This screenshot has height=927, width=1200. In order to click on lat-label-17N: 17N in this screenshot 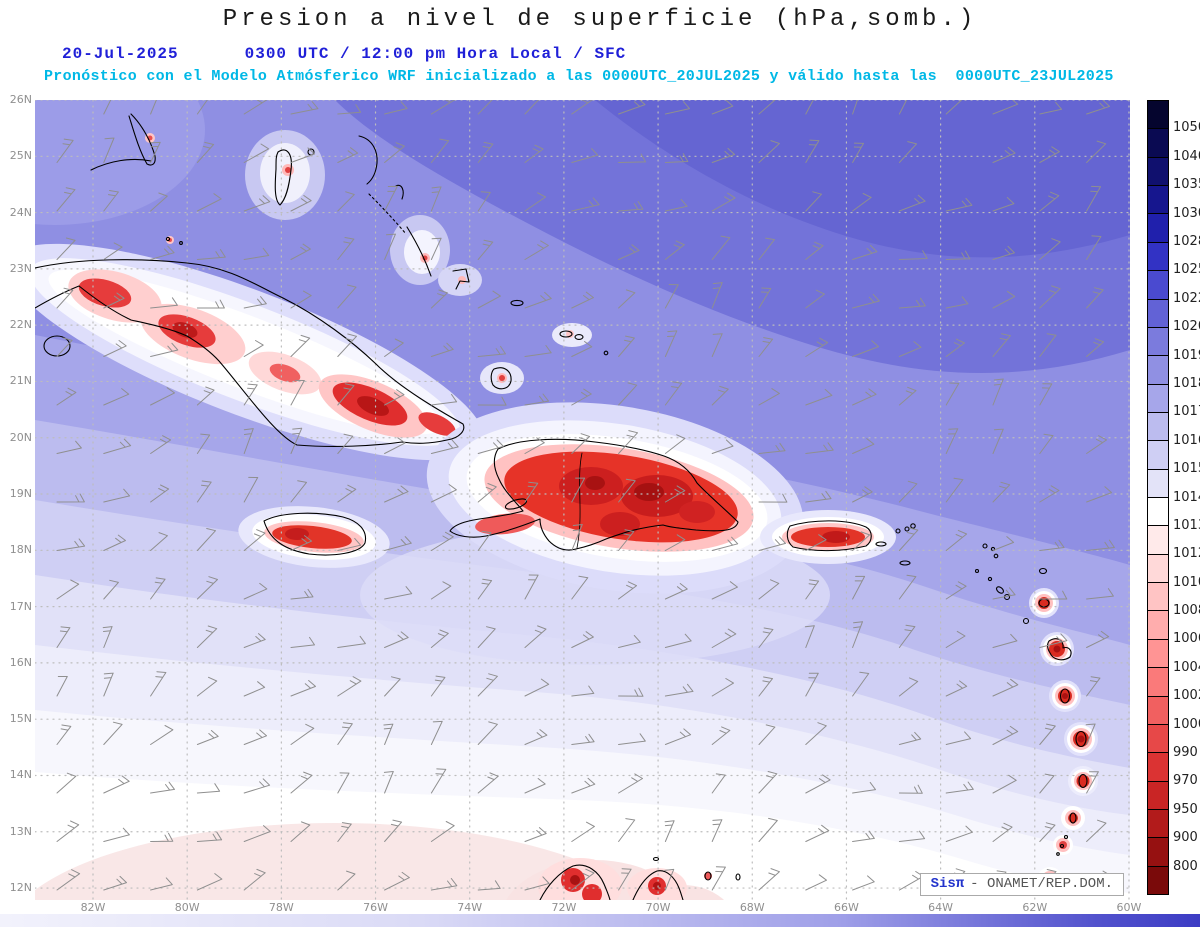, I will do `click(20, 606)`.